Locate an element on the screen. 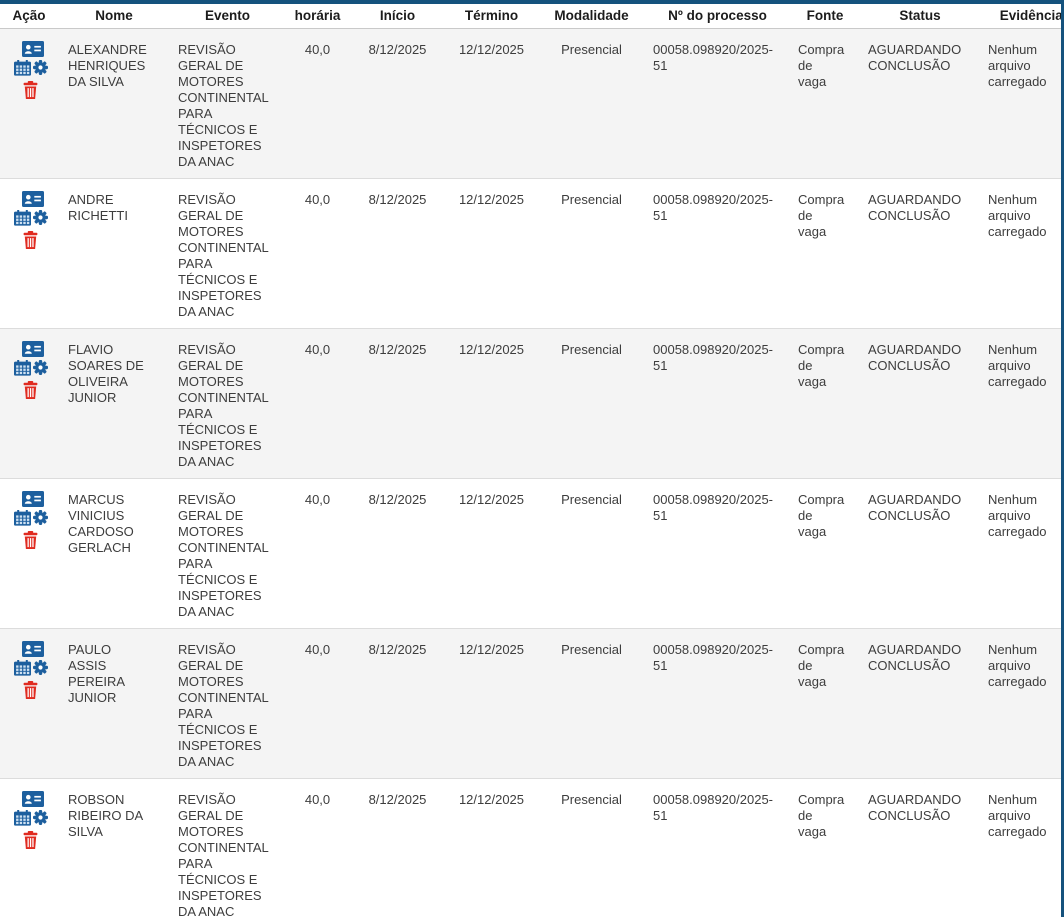  column-header-termino: Término is located at coordinates (491, 16).